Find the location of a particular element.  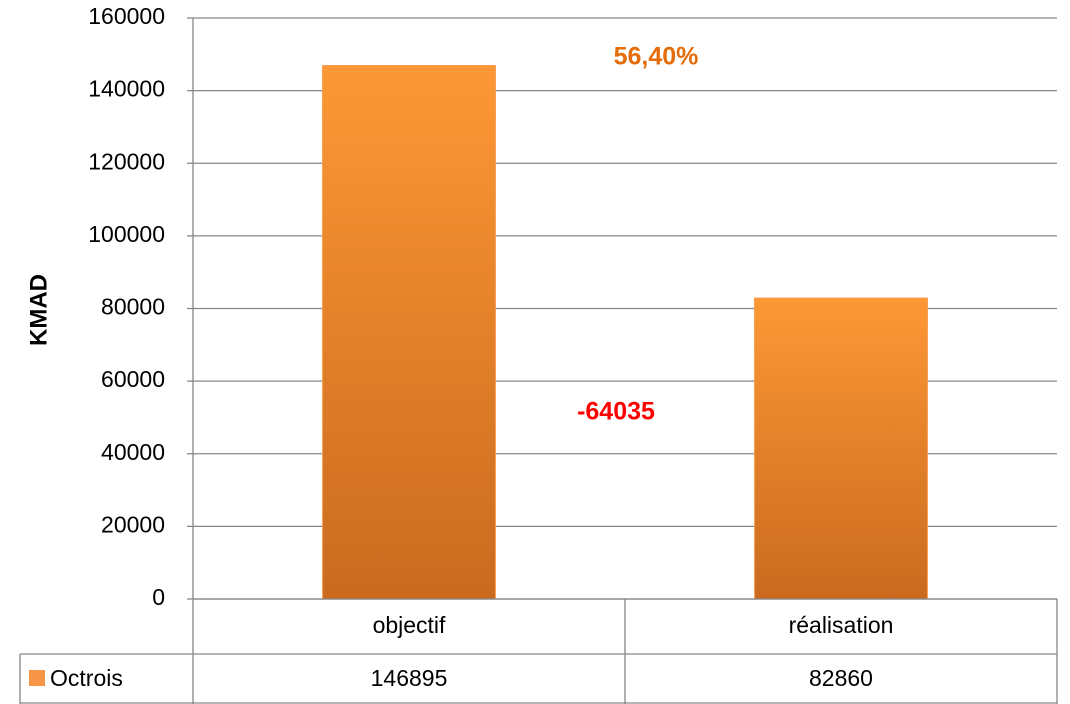

y-tick-label: 60000 is located at coordinates (133, 379).